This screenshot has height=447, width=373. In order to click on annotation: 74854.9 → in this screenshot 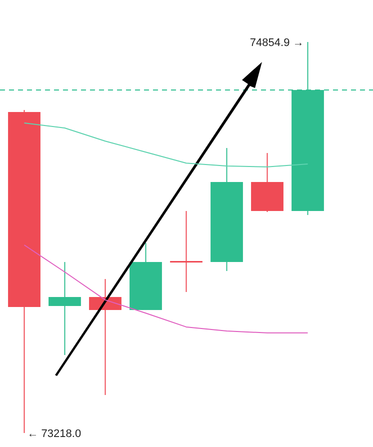, I will do `click(277, 42)`.